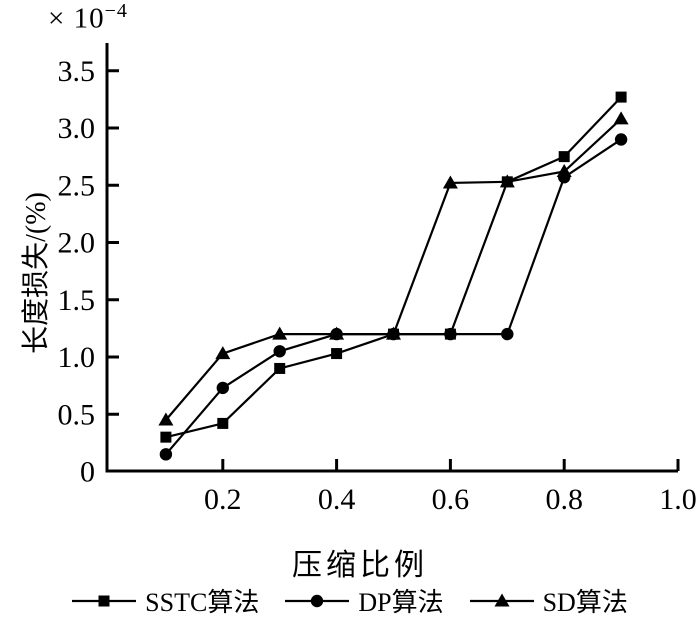 This screenshot has width=700, height=623. I want to click on x-tick-label: 0.6, so click(451, 499).